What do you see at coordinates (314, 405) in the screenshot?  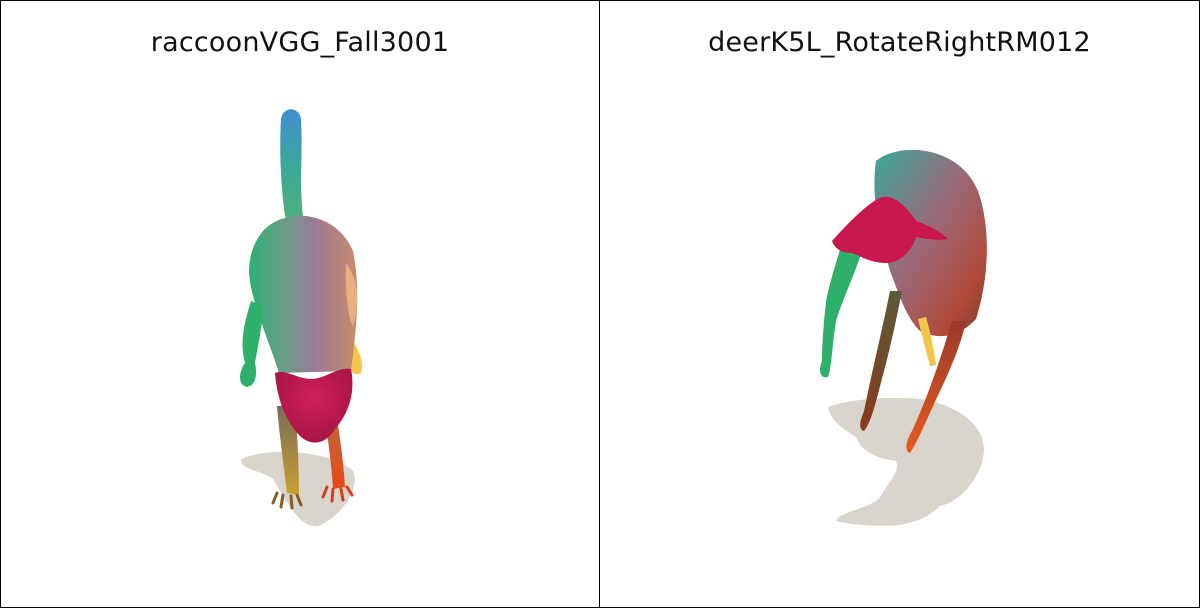 I see `raccoon-head` at bounding box center [314, 405].